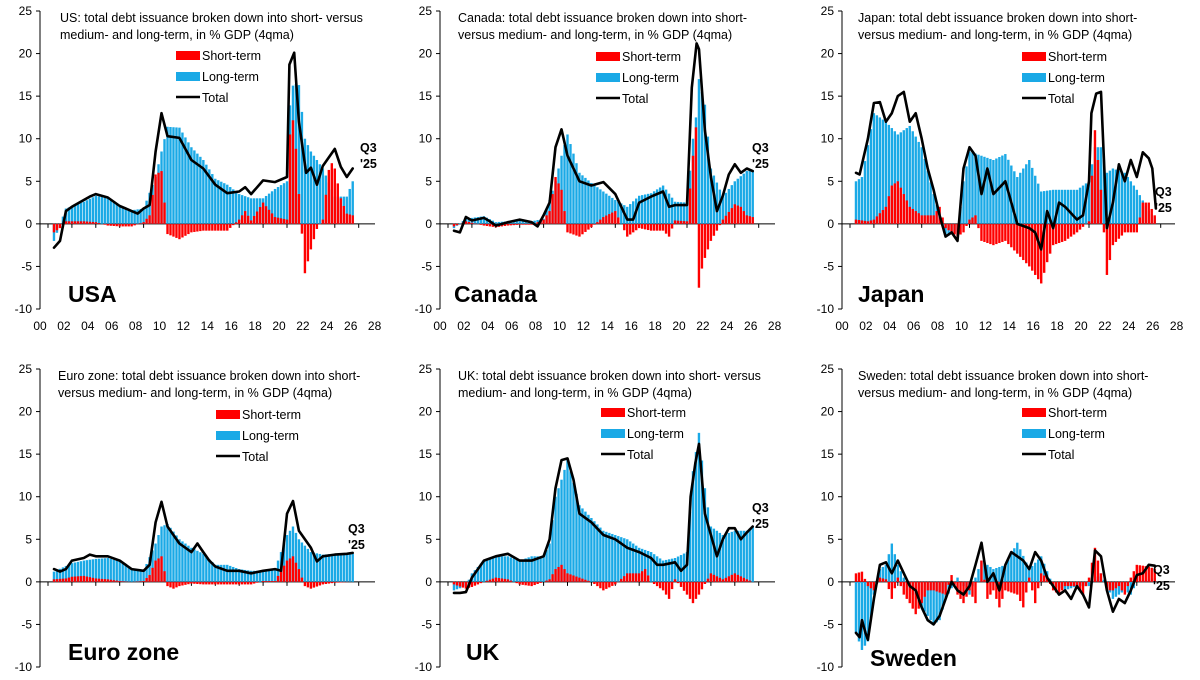 The height and width of the screenshot is (680, 1200). I want to click on x-tick-label: 02, so click(464, 326).